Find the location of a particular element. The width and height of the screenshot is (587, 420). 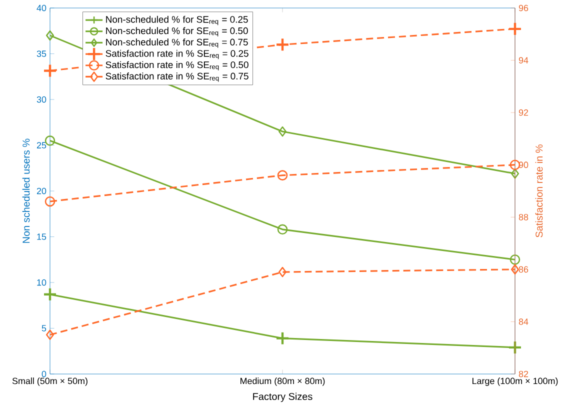

x-tick-label: Small (50m × 50m) is located at coordinates (50, 382).